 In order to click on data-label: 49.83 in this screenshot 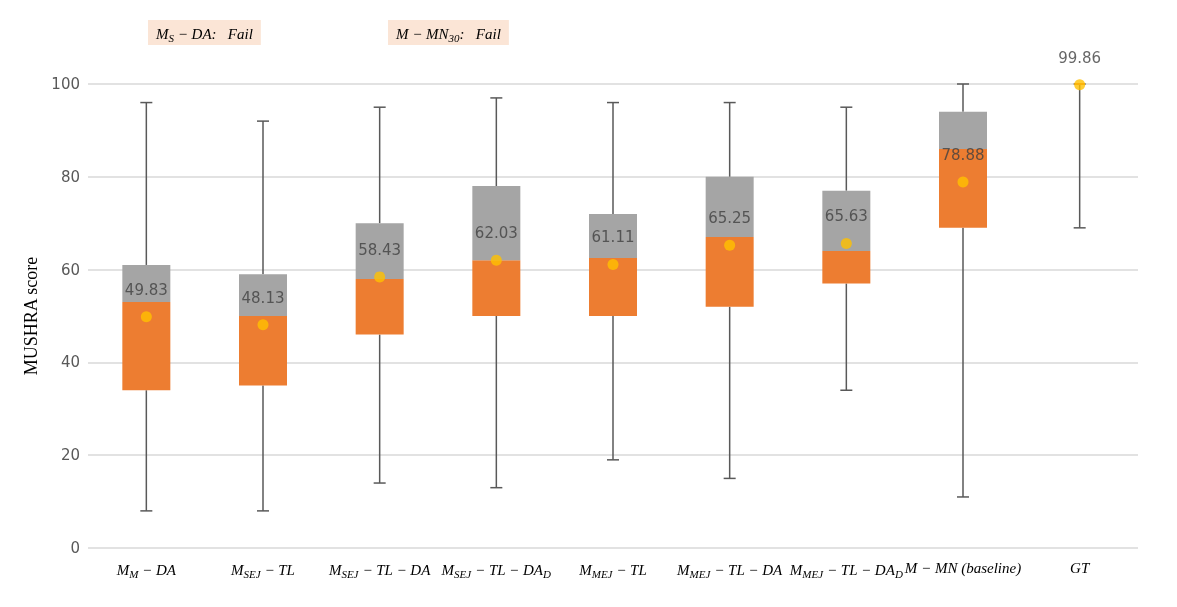, I will do `click(146, 289)`.